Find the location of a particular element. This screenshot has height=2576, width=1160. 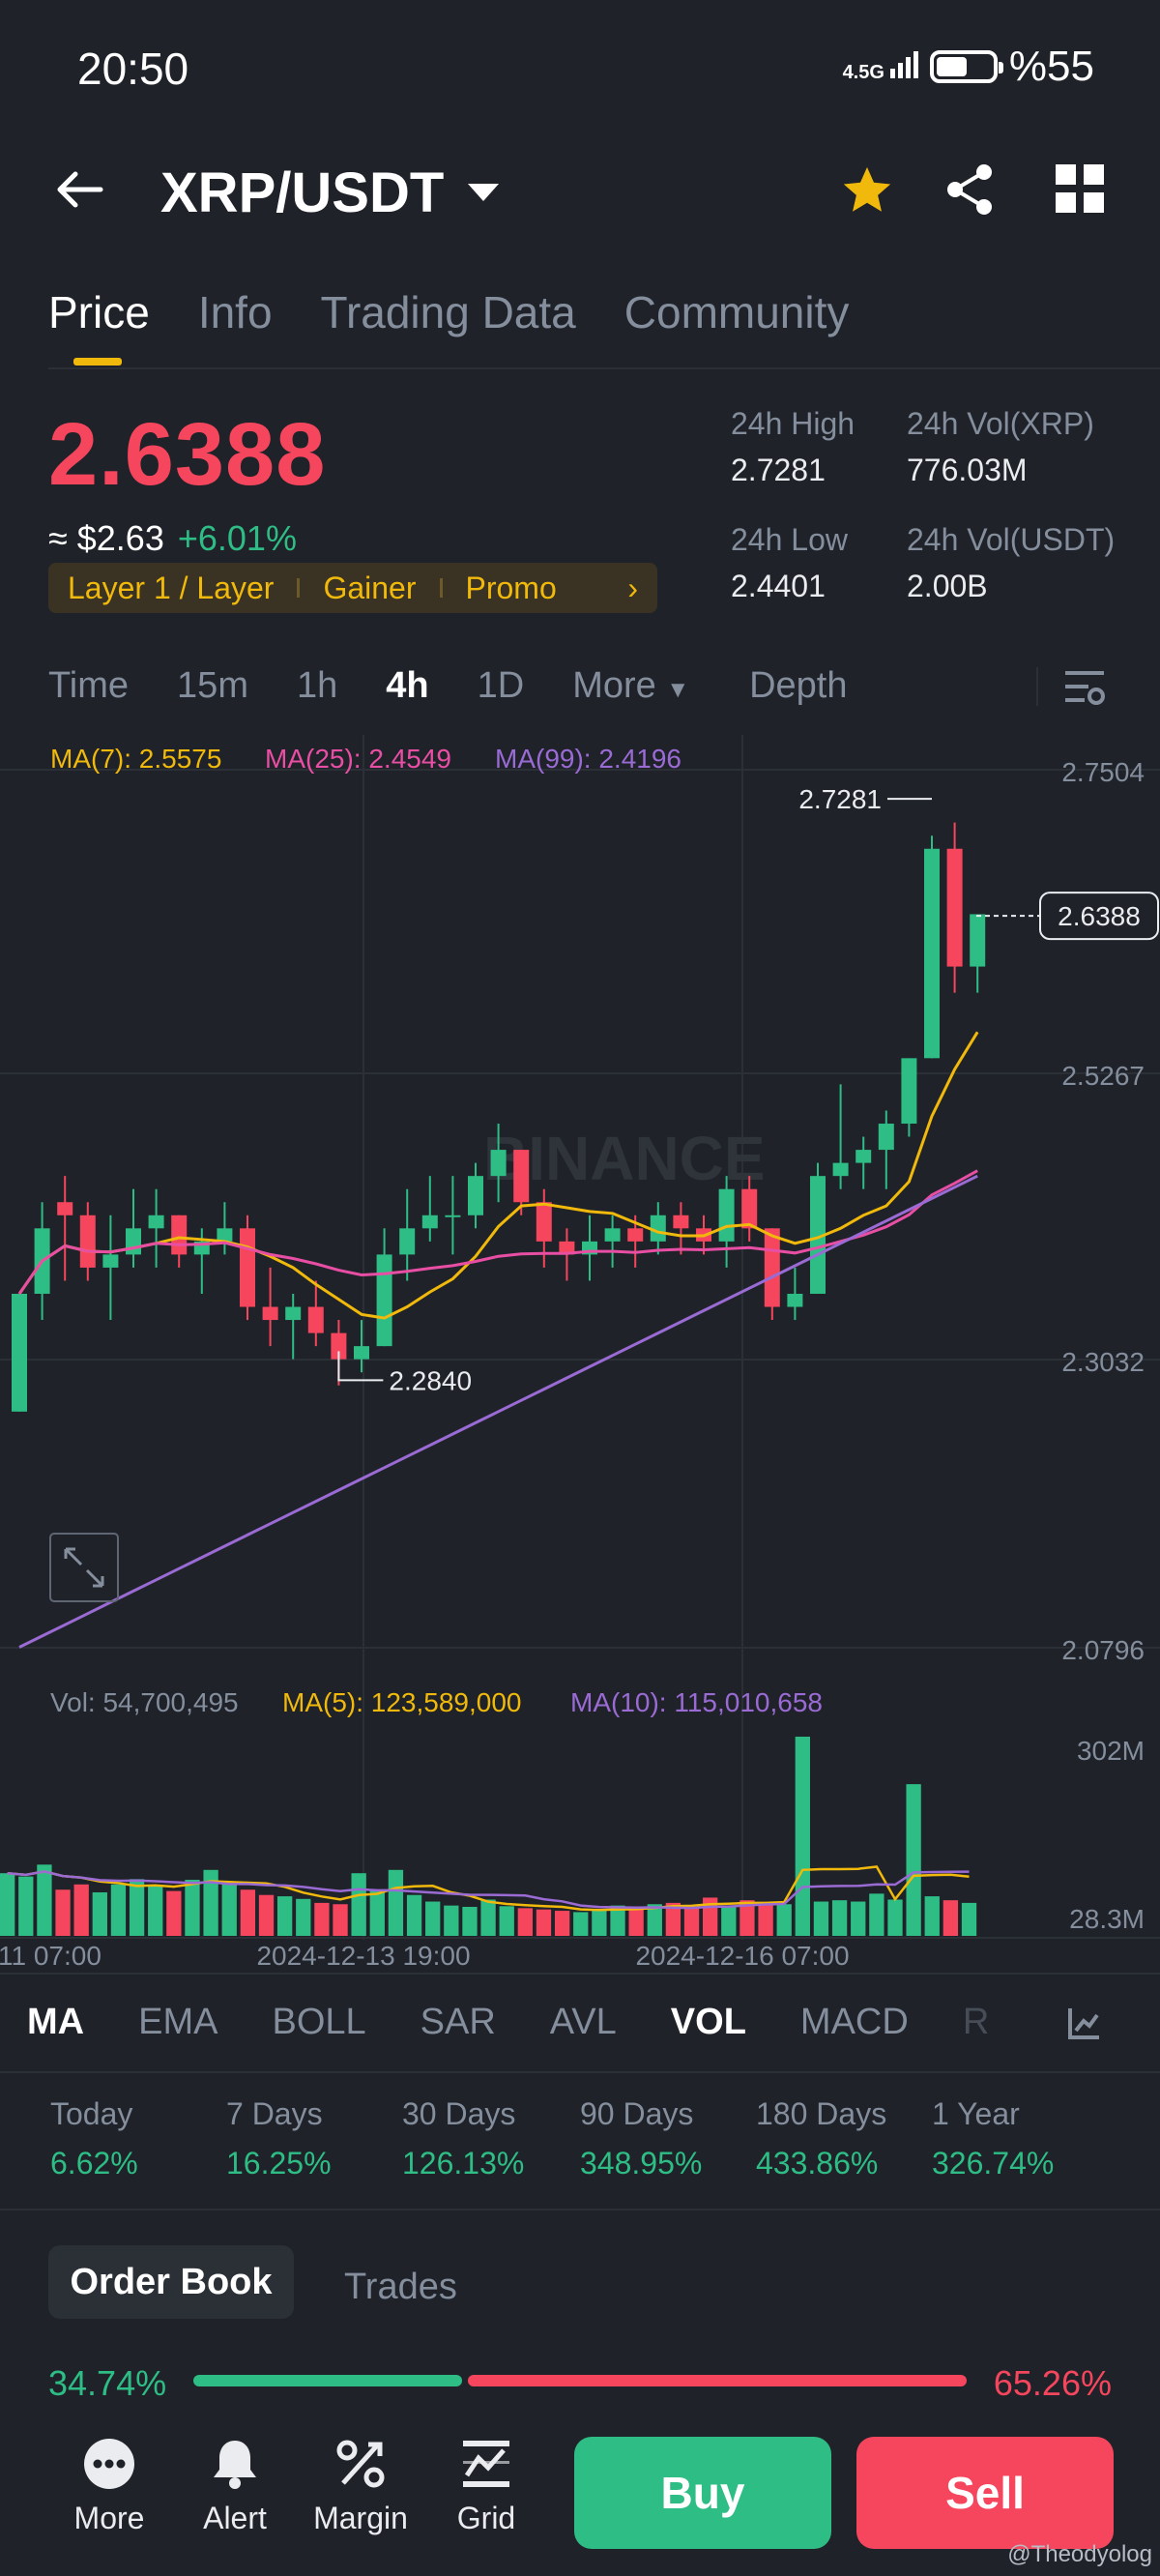

stat-high-value: 2.7281 is located at coordinates (779, 470).